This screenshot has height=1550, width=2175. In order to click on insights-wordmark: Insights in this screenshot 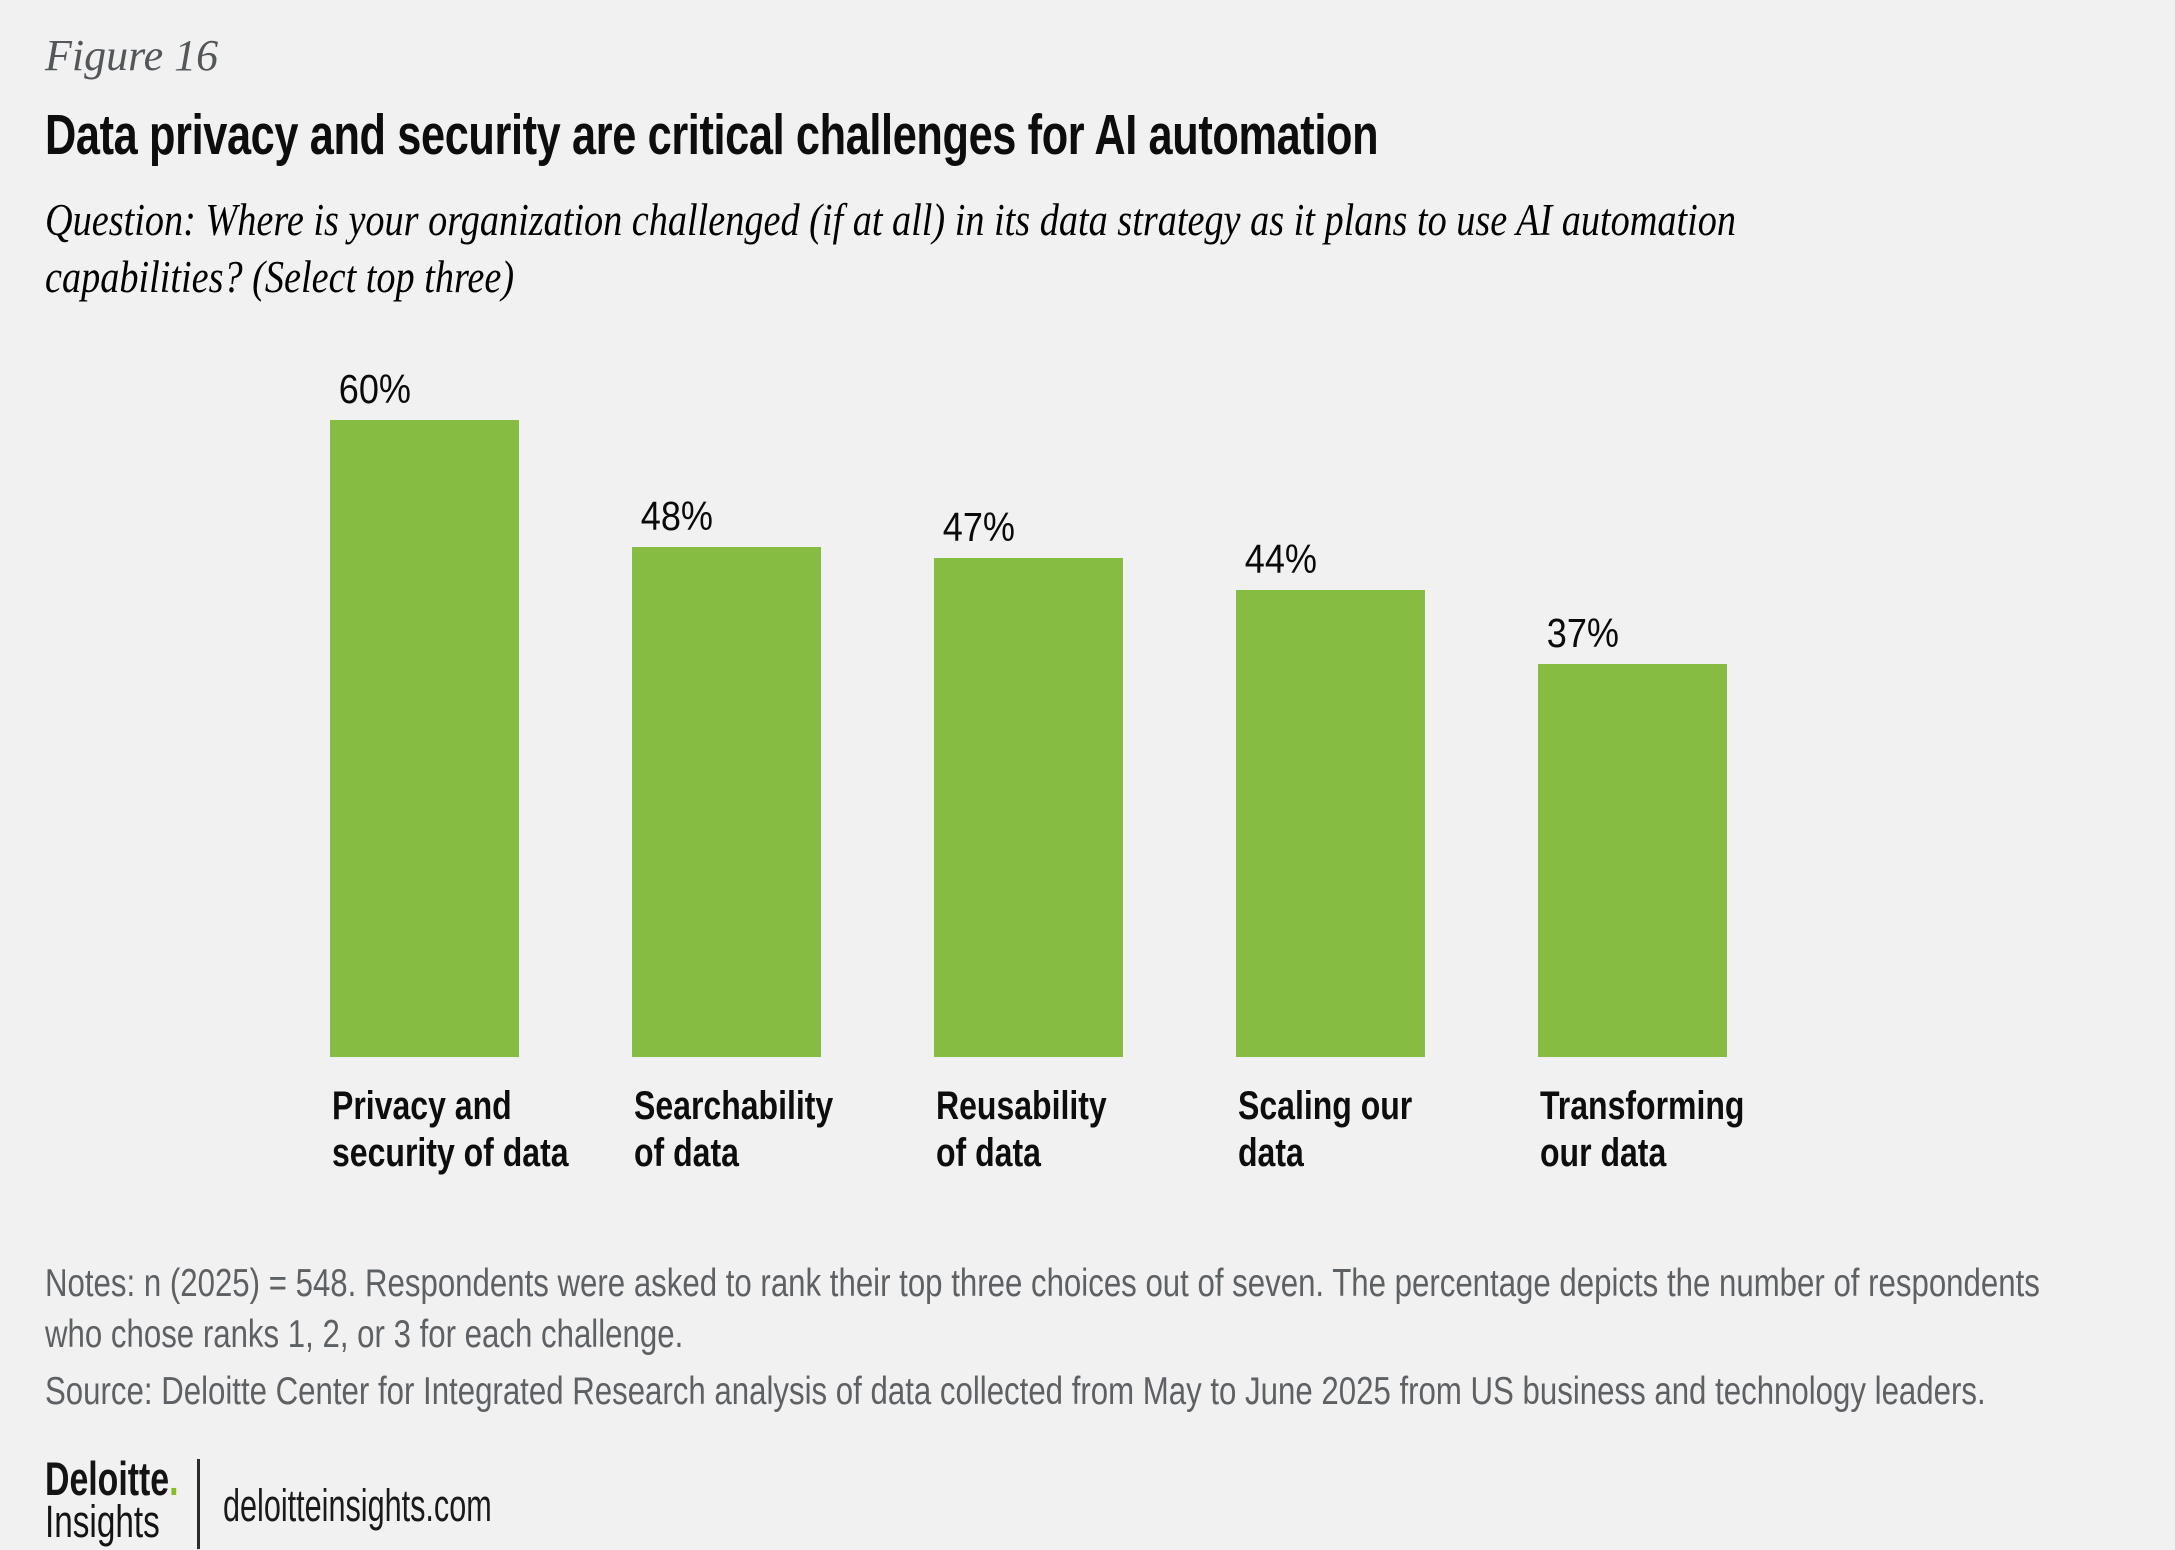, I will do `click(102, 1521)`.